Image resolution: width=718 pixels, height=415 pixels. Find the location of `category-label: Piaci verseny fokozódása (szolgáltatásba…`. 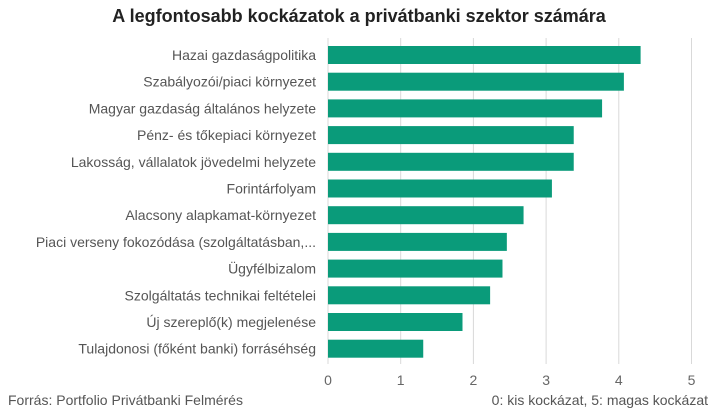

category-label: Piaci verseny fokozódása (szolgáltatásba… is located at coordinates (176, 242).